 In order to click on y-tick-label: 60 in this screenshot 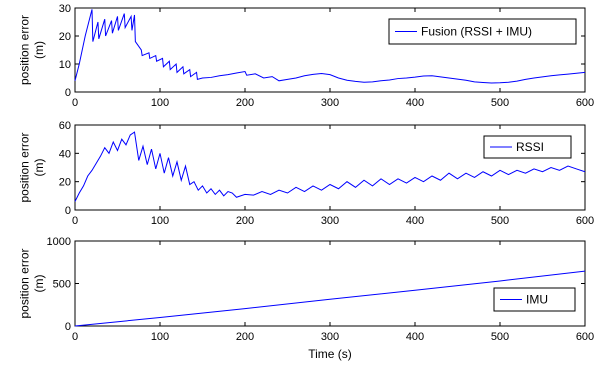, I will do `click(65, 126)`.